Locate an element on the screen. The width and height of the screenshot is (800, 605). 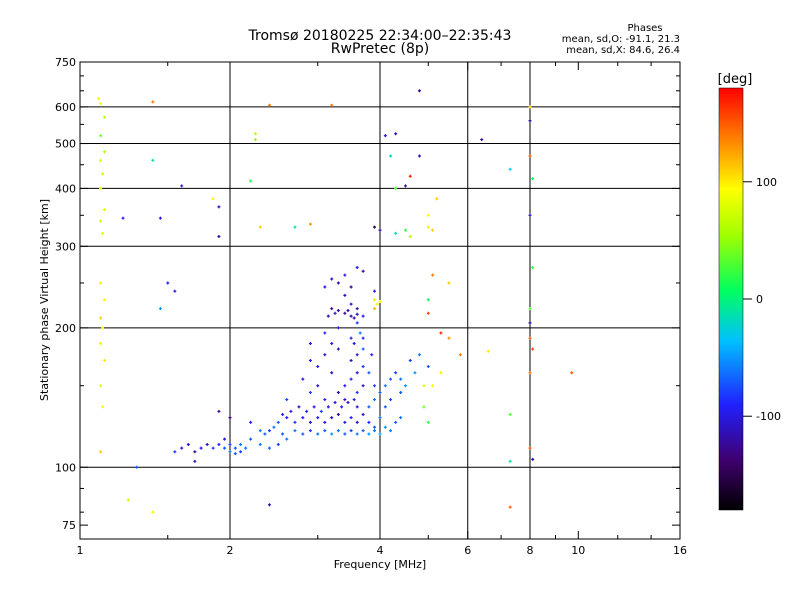
colorbar-label: [deg] is located at coordinates (735, 79).